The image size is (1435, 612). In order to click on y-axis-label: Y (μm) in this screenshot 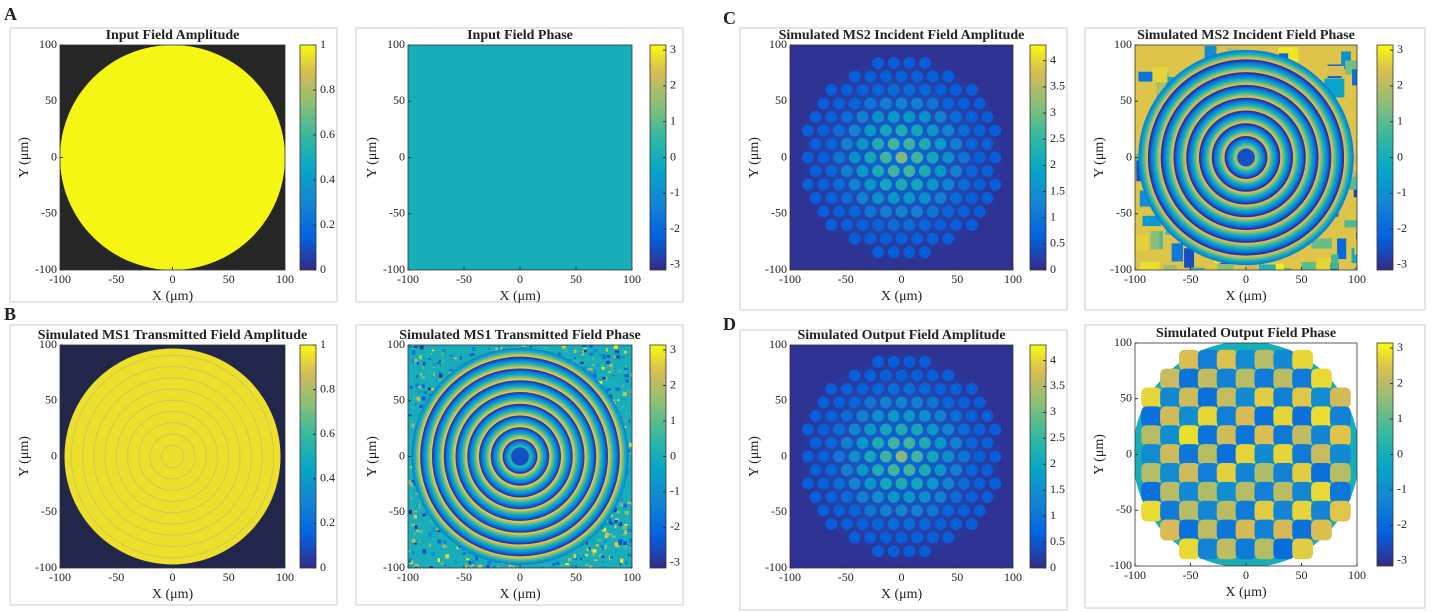, I will do `click(372, 456)`.